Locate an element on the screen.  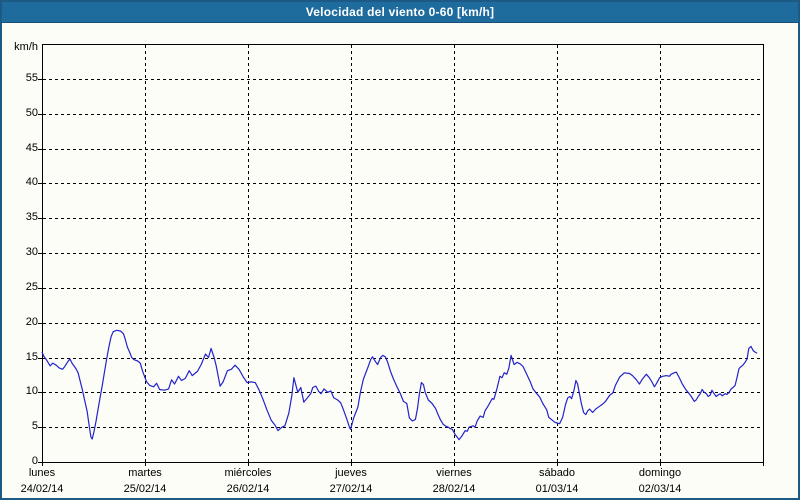
y-tick-label-15: 15 is located at coordinates (31, 357).